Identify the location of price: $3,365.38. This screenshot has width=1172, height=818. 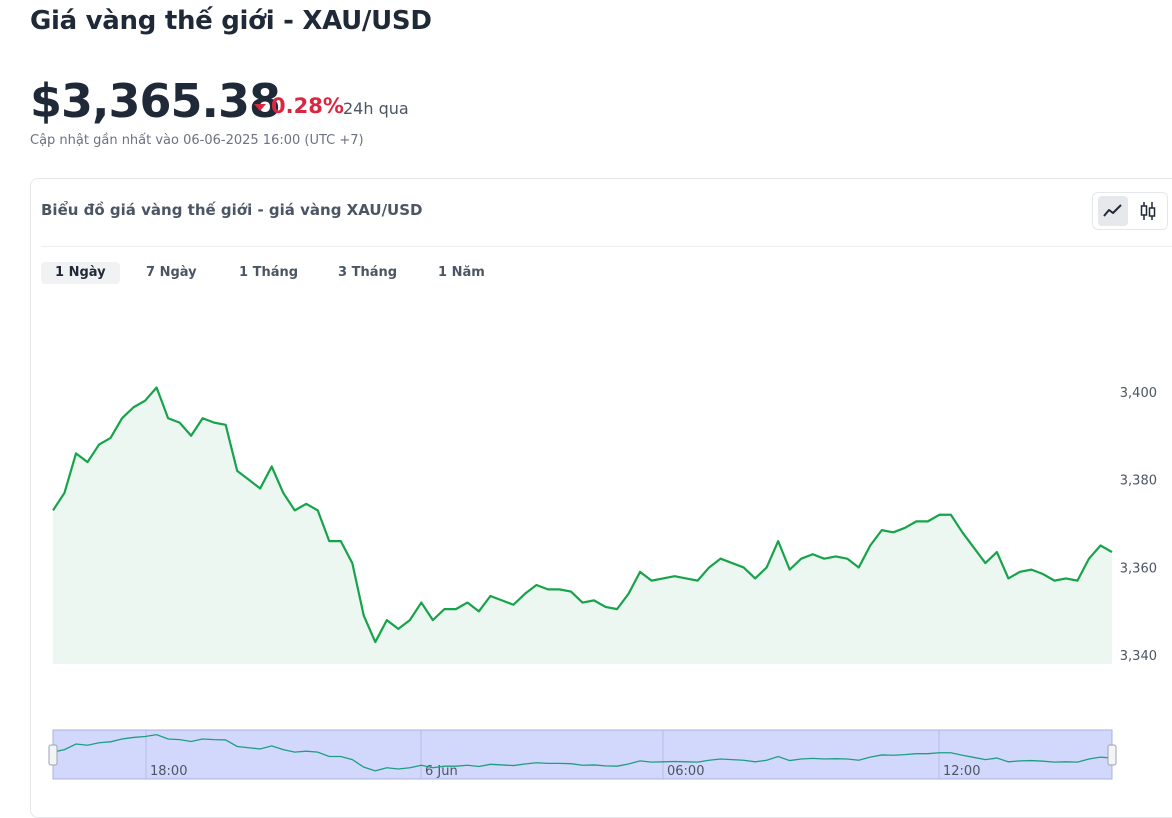
(155, 101).